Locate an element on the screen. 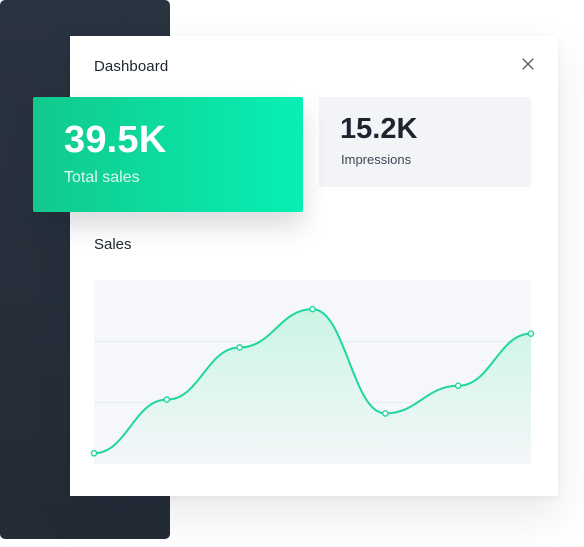 This screenshot has width=584, height=547. total-sales-card: 39.5K Total sales is located at coordinates (168, 154).